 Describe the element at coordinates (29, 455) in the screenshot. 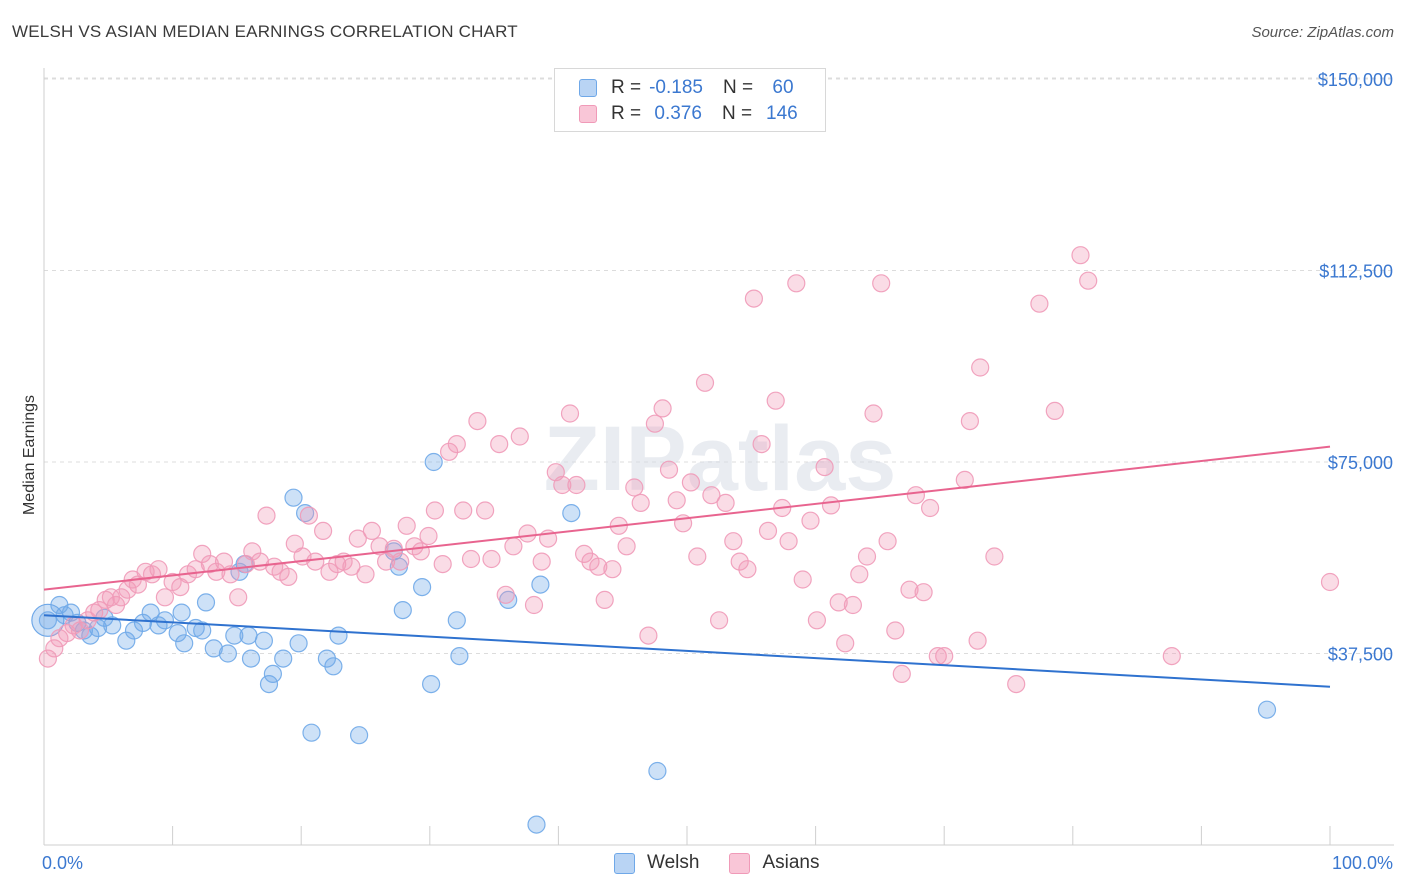

I see `y-axis-label: Median Earnings` at that location.